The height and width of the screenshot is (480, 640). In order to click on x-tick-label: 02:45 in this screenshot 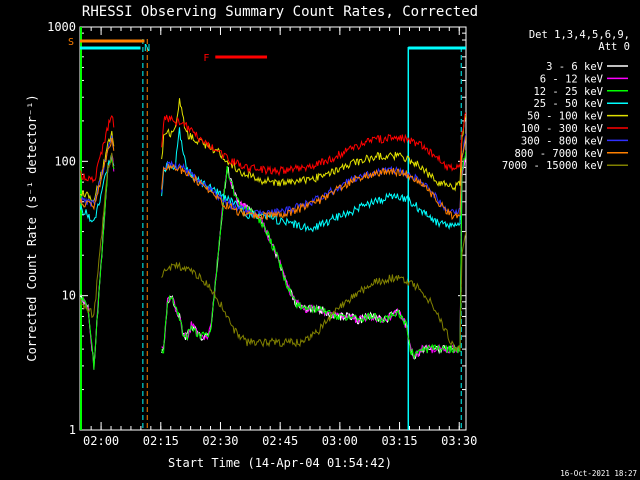, I will do `click(280, 441)`.